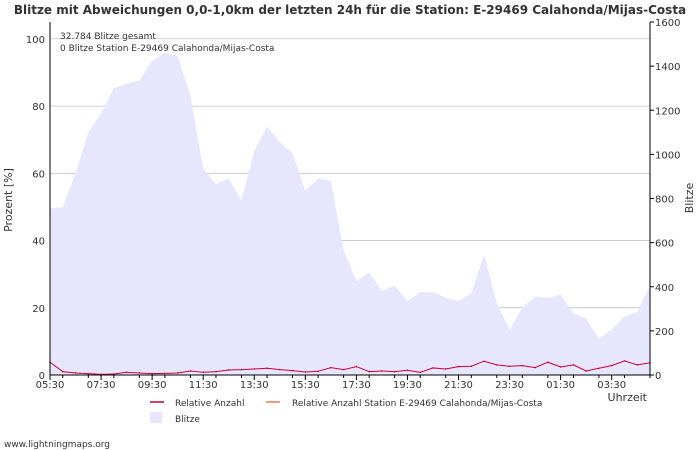 This screenshot has height=450, width=700. I want to click on y-right-tick-label: 0, so click(658, 376).